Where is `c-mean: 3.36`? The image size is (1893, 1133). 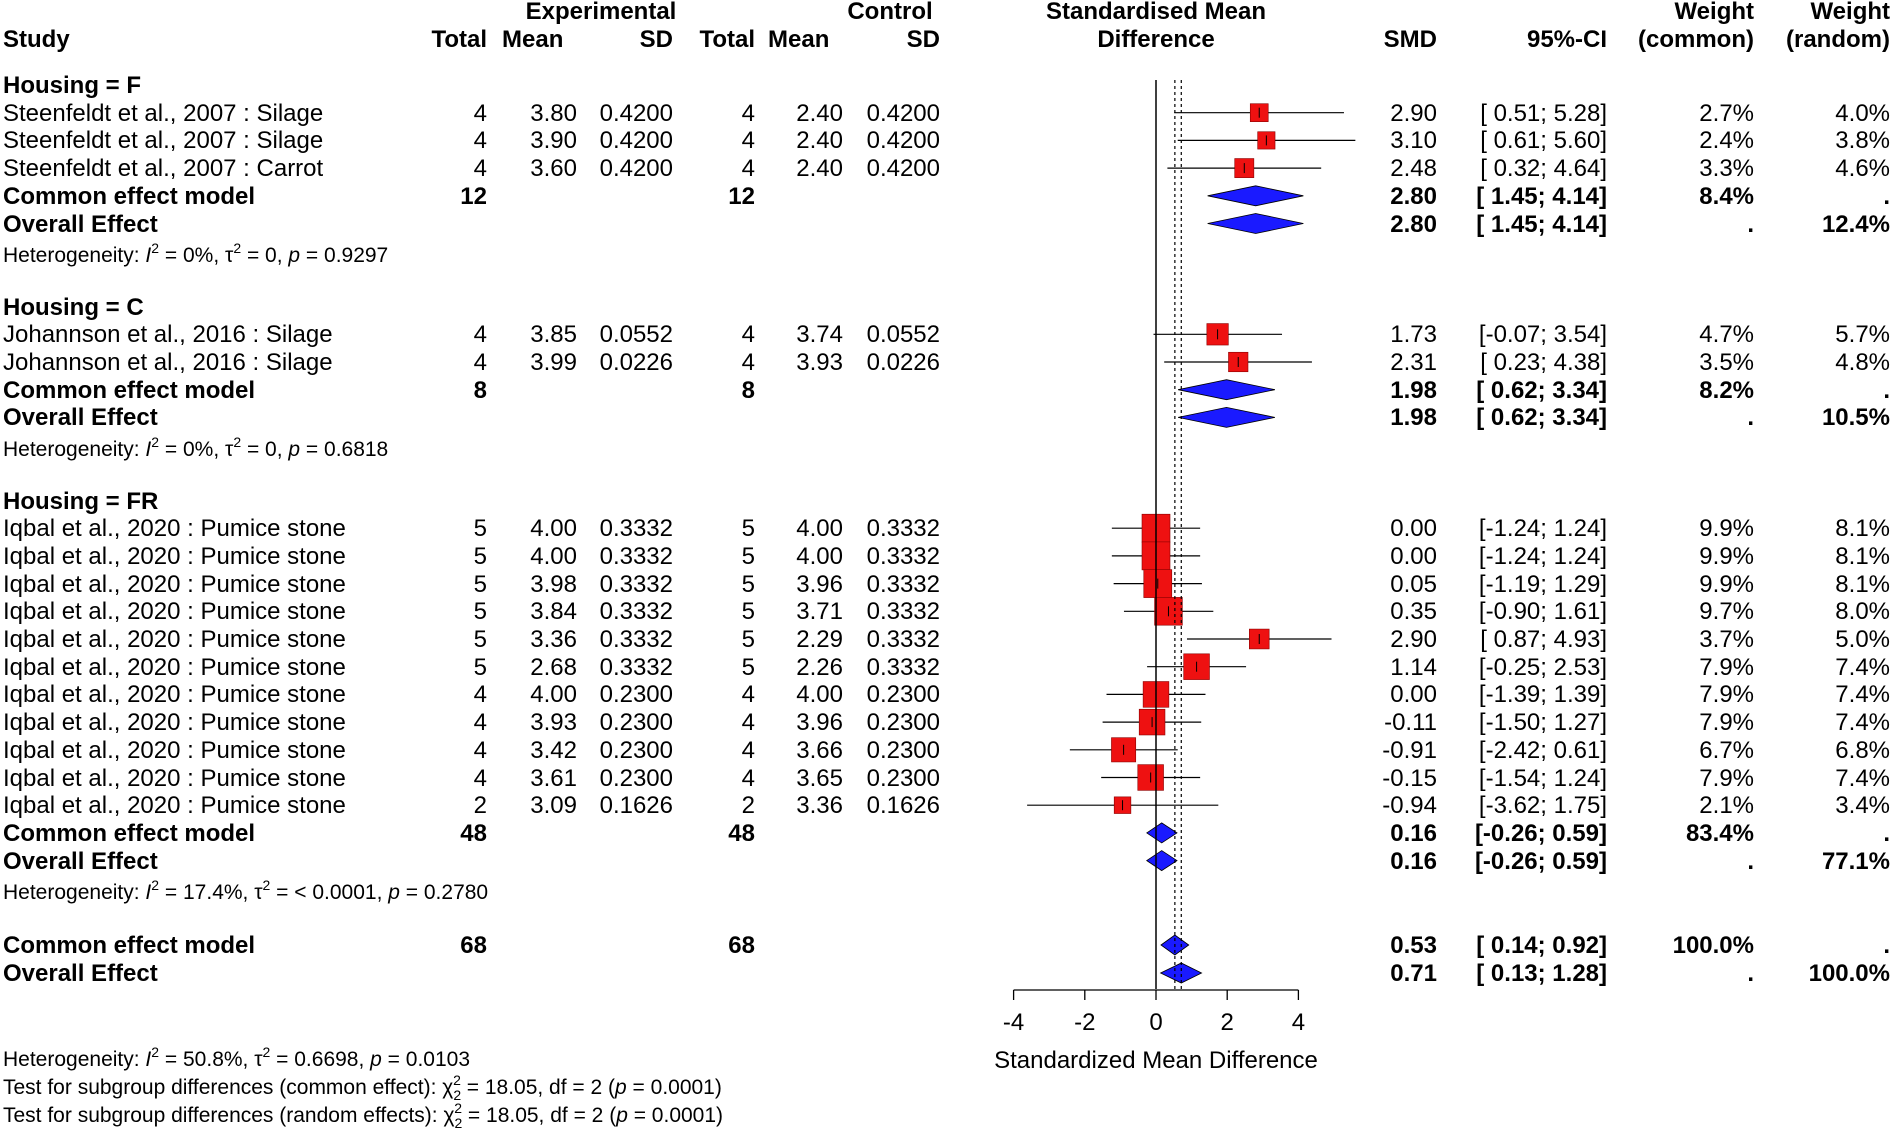 c-mean: 3.36 is located at coordinates (819, 806).